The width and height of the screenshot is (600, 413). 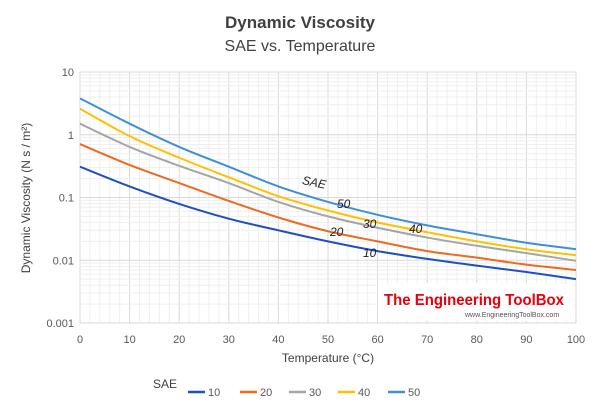 What do you see at coordinates (286, 388) in the screenshot?
I see `legend: SAE 10 20 30 40 50` at bounding box center [286, 388].